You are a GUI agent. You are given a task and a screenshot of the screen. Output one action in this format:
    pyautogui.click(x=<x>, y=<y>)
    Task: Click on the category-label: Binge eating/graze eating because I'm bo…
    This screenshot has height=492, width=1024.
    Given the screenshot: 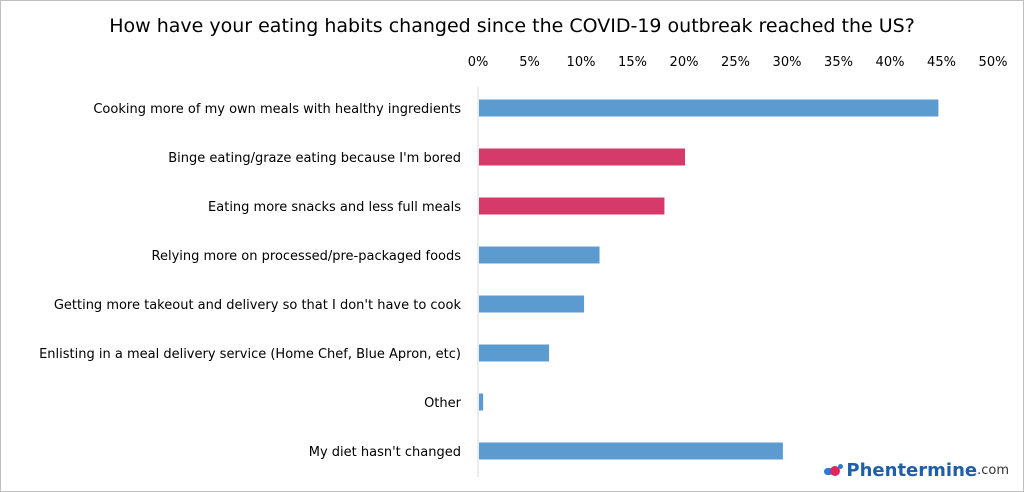 What is the action you would take?
    pyautogui.click(x=314, y=158)
    